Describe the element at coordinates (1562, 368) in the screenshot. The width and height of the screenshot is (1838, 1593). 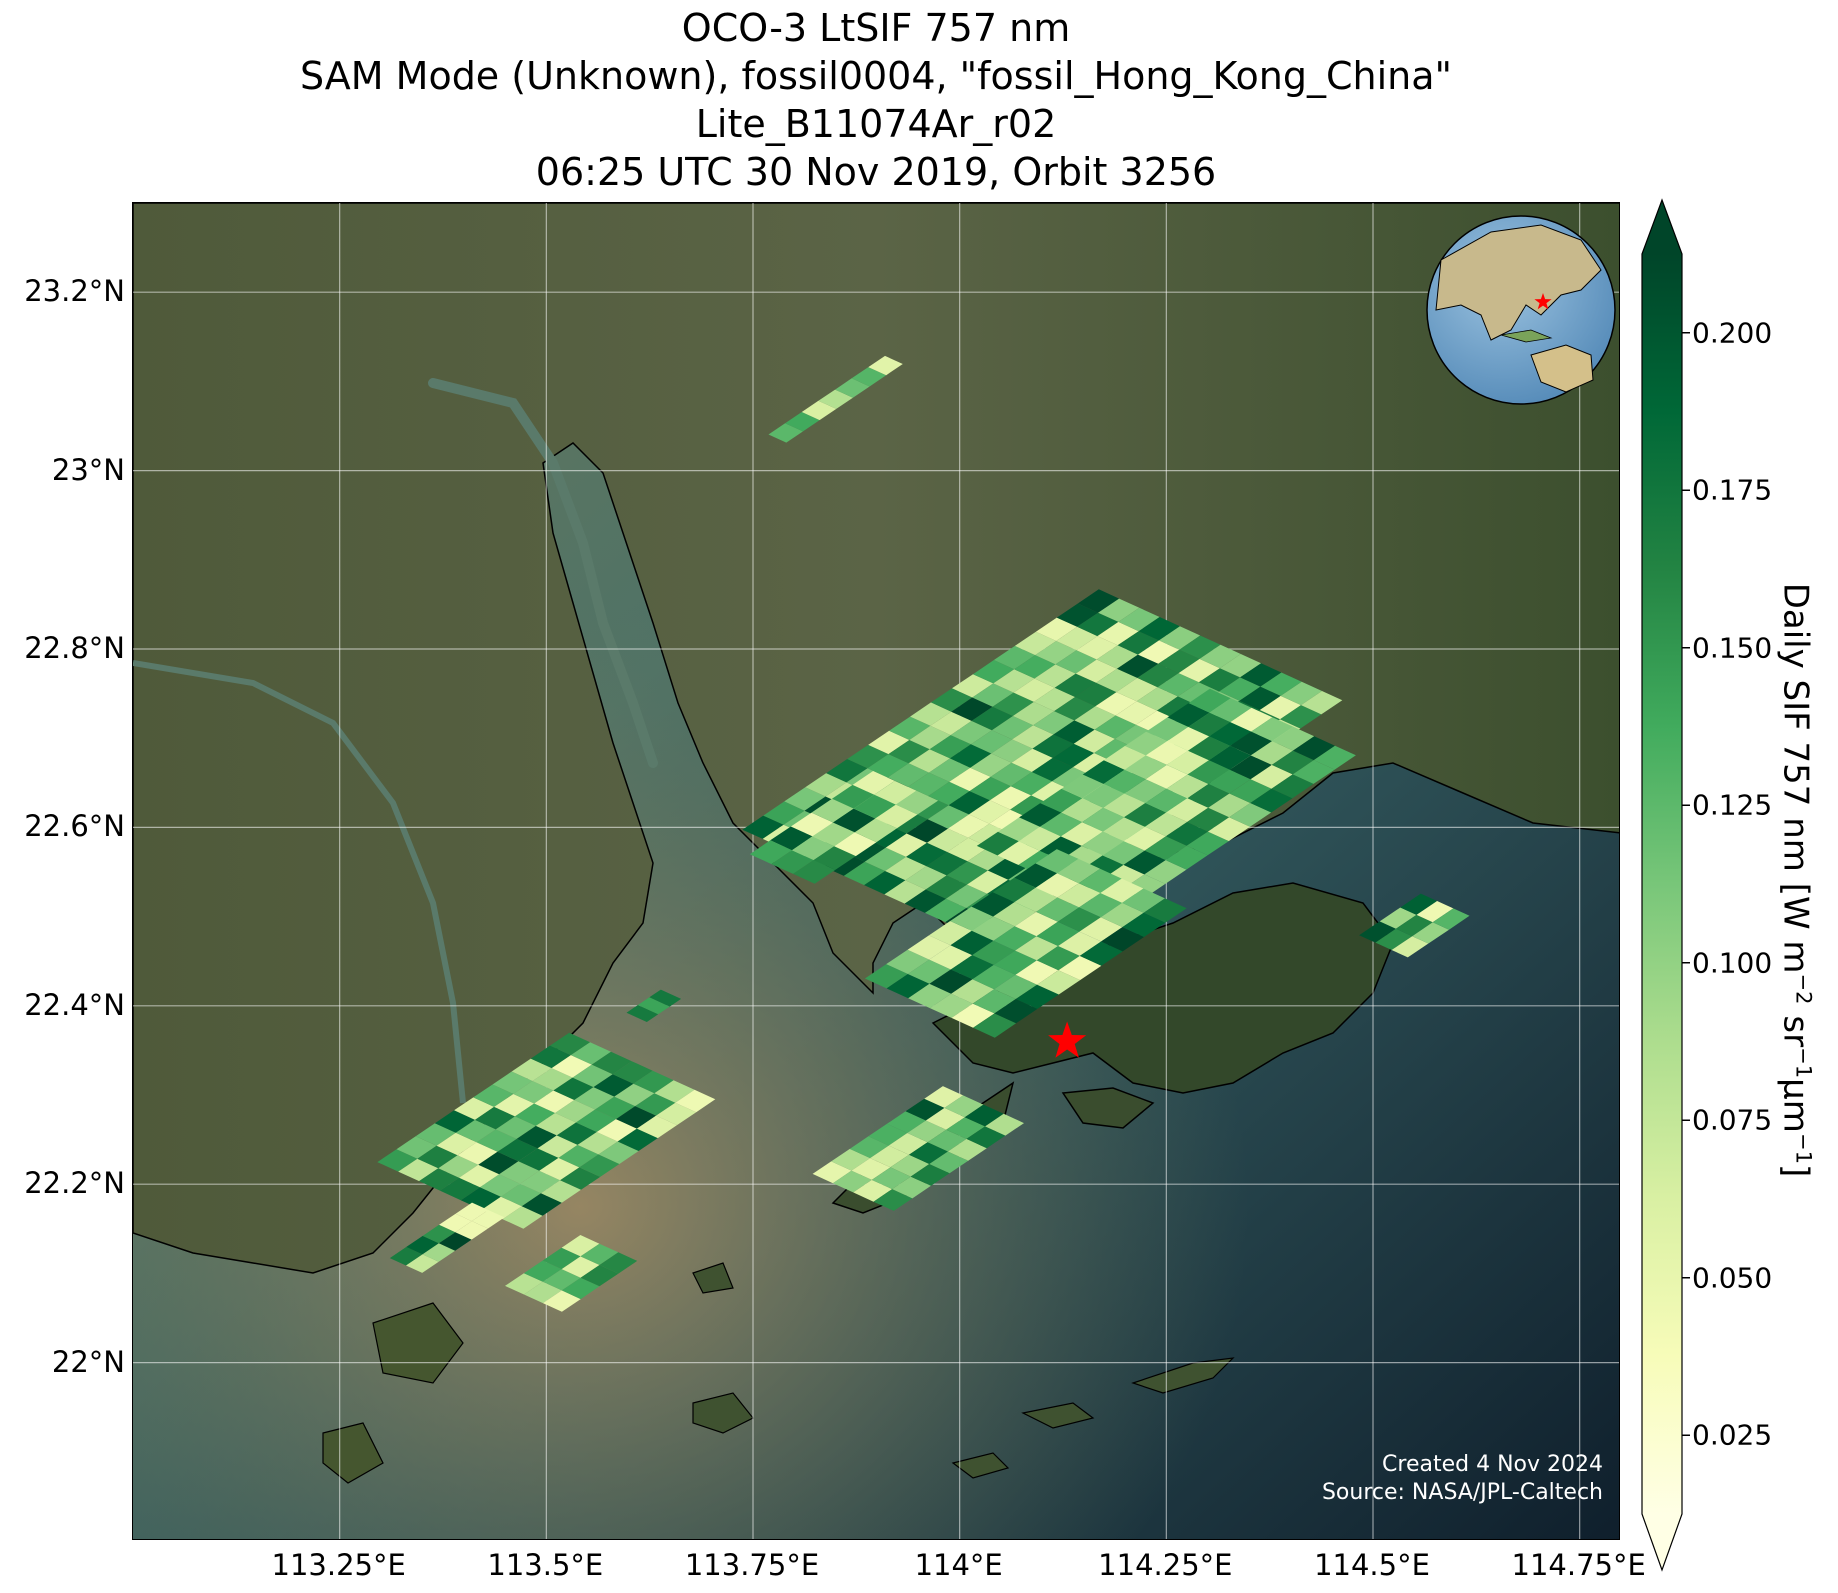
I see `globe-australia-land` at that location.